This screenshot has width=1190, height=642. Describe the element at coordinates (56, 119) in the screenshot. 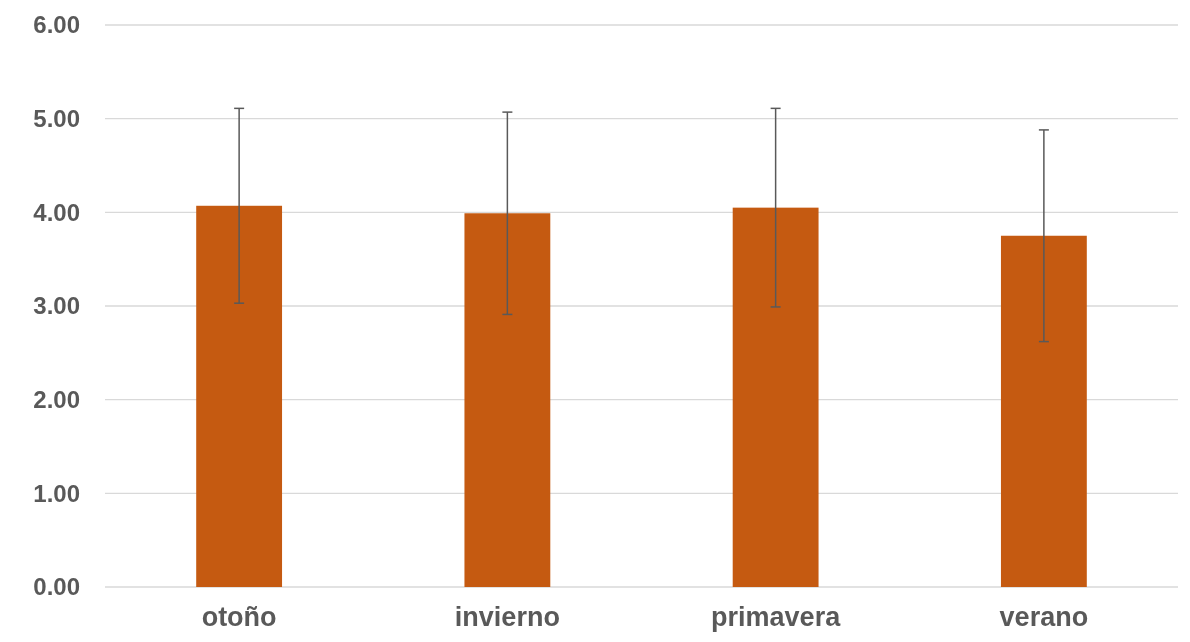

I see `y-tick-label: 5.00` at that location.